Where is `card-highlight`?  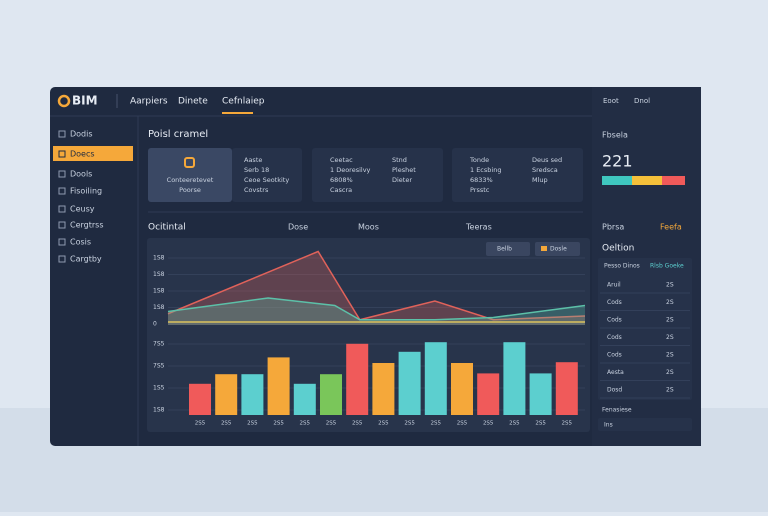
card-highlight is located at coordinates (190, 175).